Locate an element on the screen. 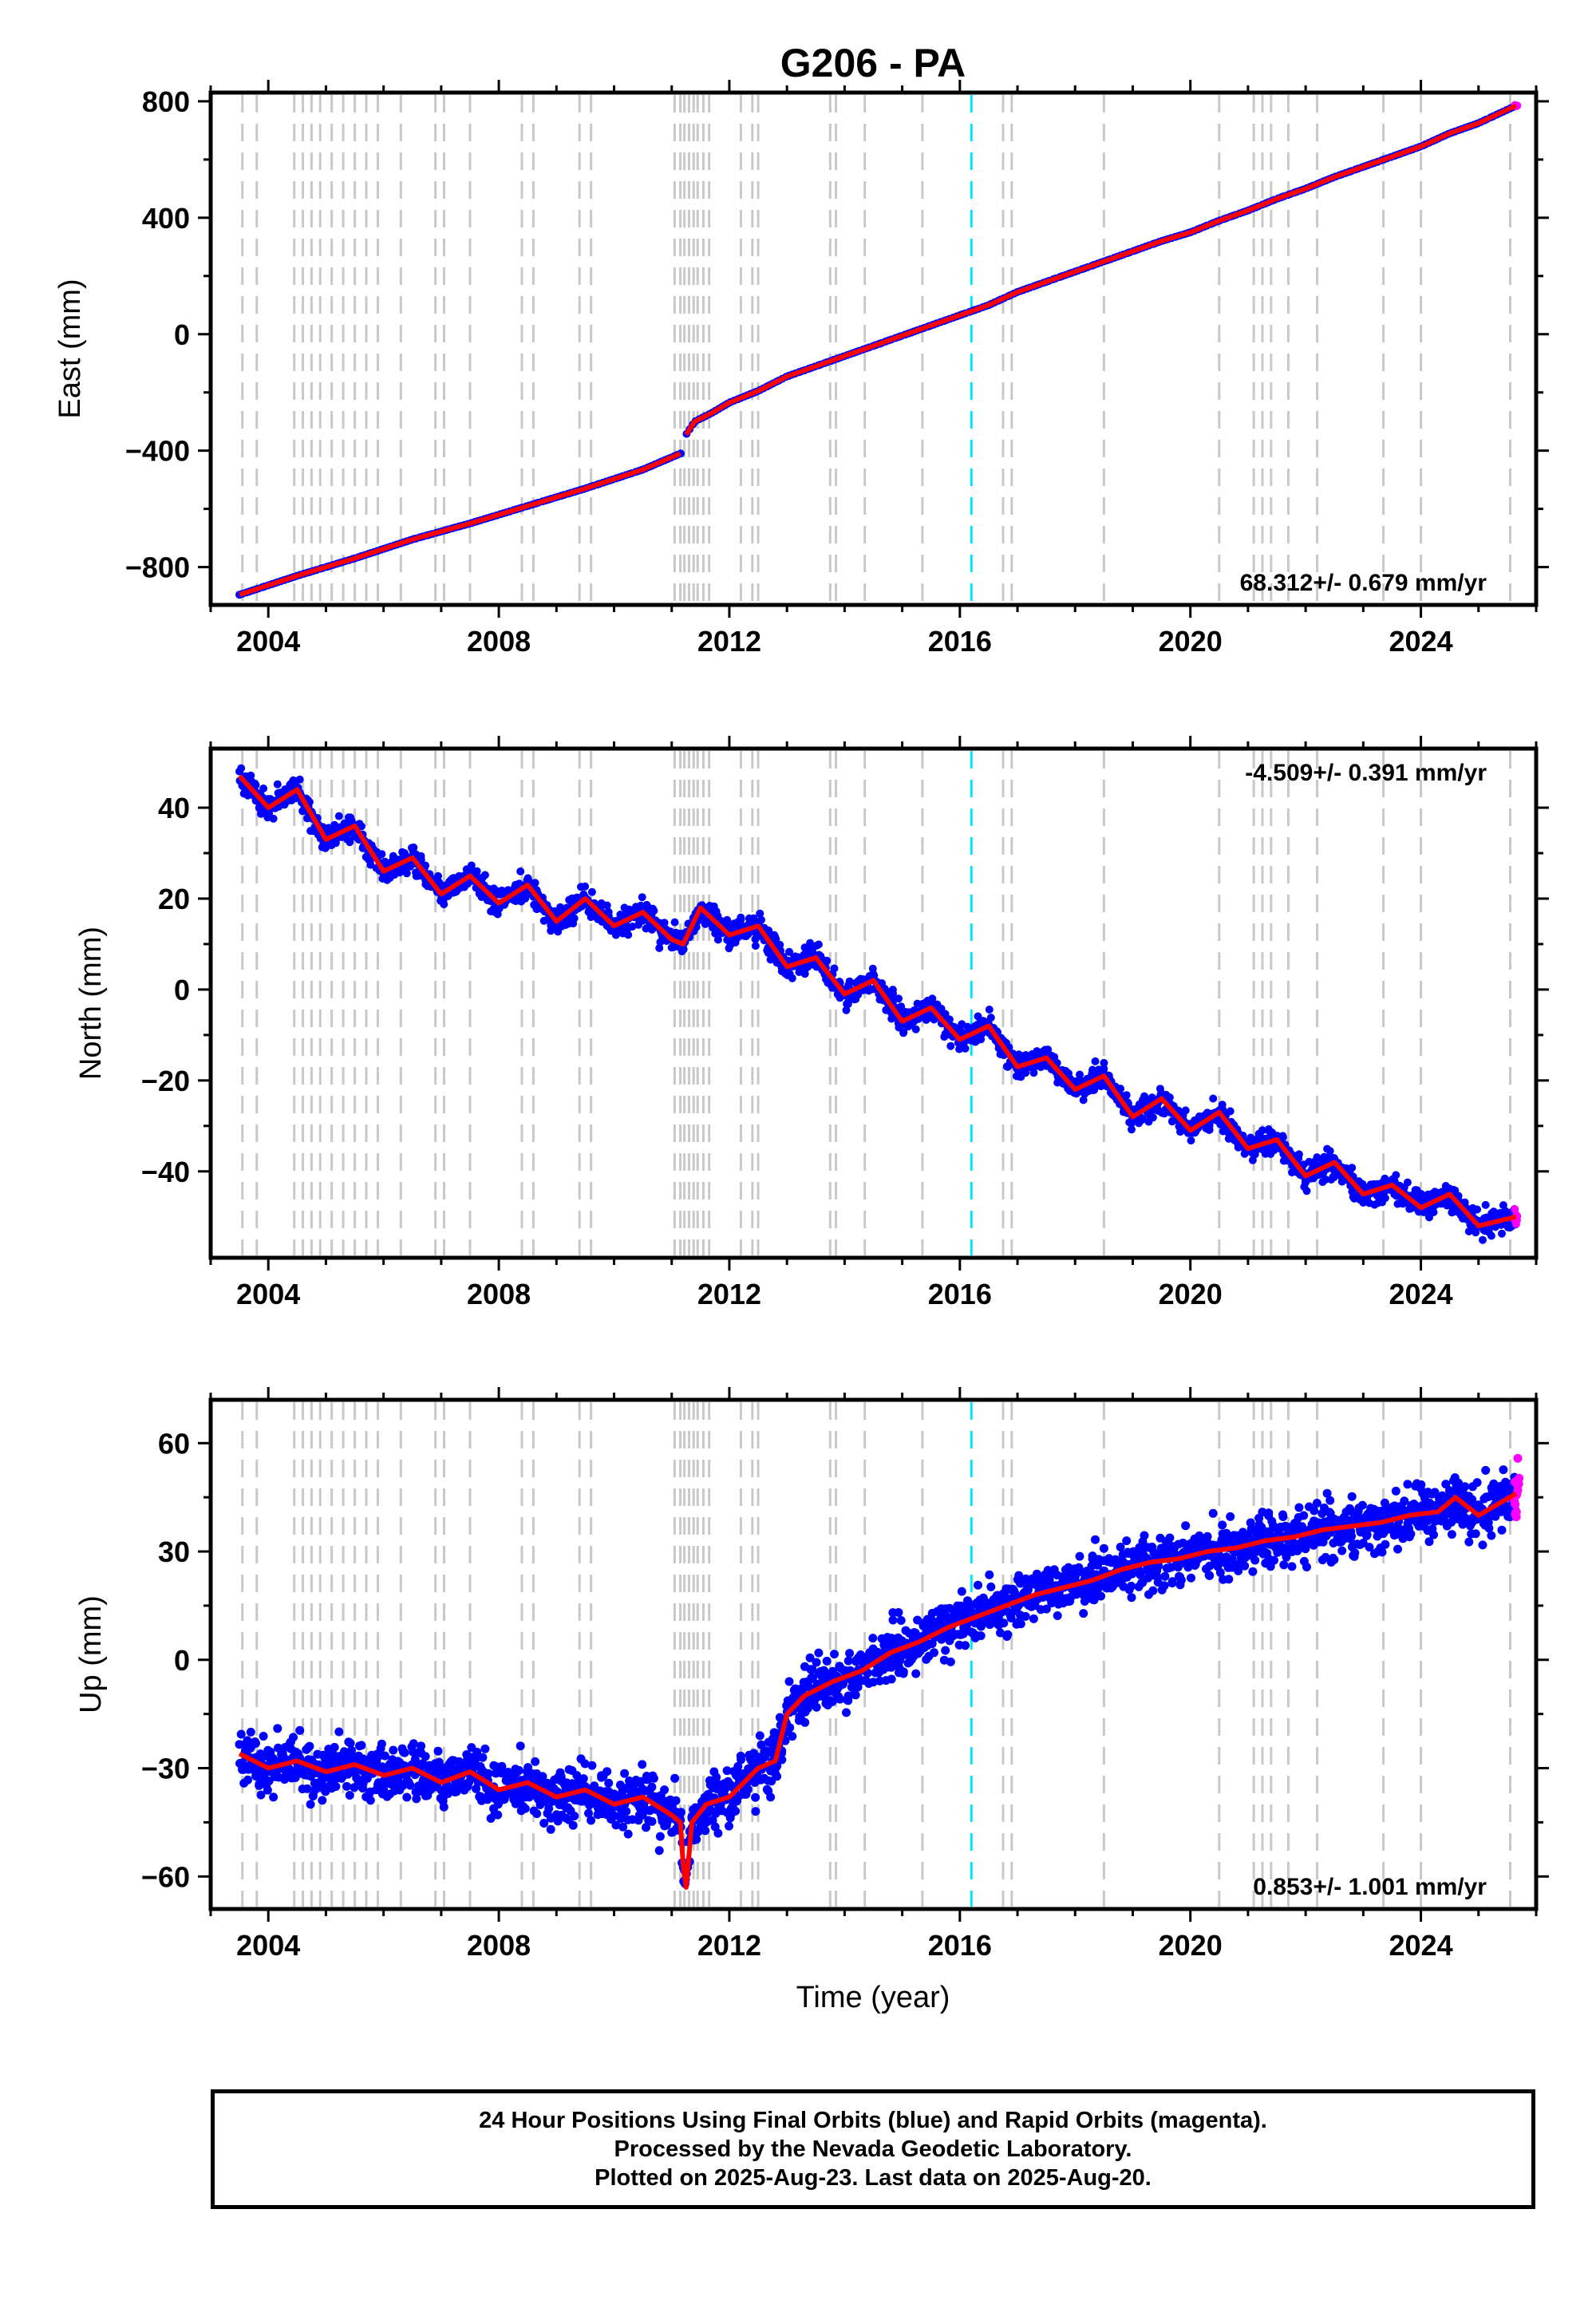  y-tick-label: −40 is located at coordinates (165, 1172).